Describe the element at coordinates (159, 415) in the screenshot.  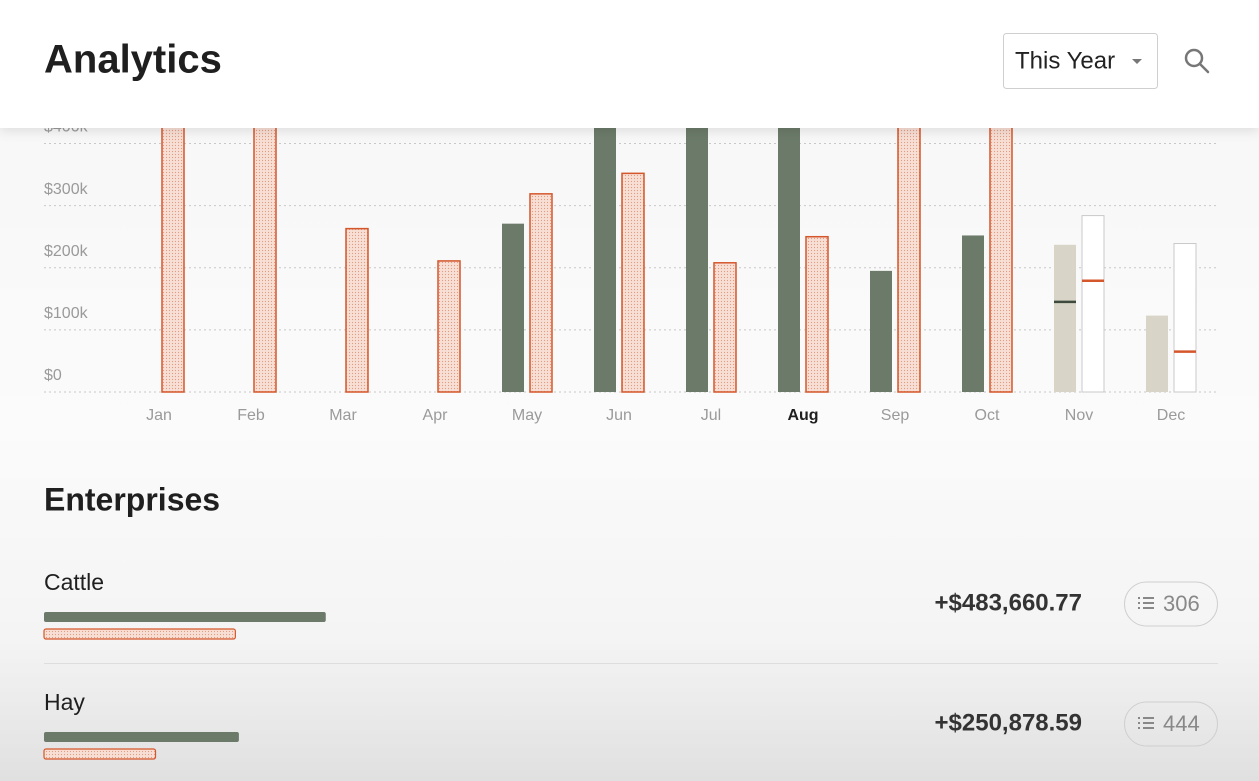
I see `x-tick-label: Jan` at that location.